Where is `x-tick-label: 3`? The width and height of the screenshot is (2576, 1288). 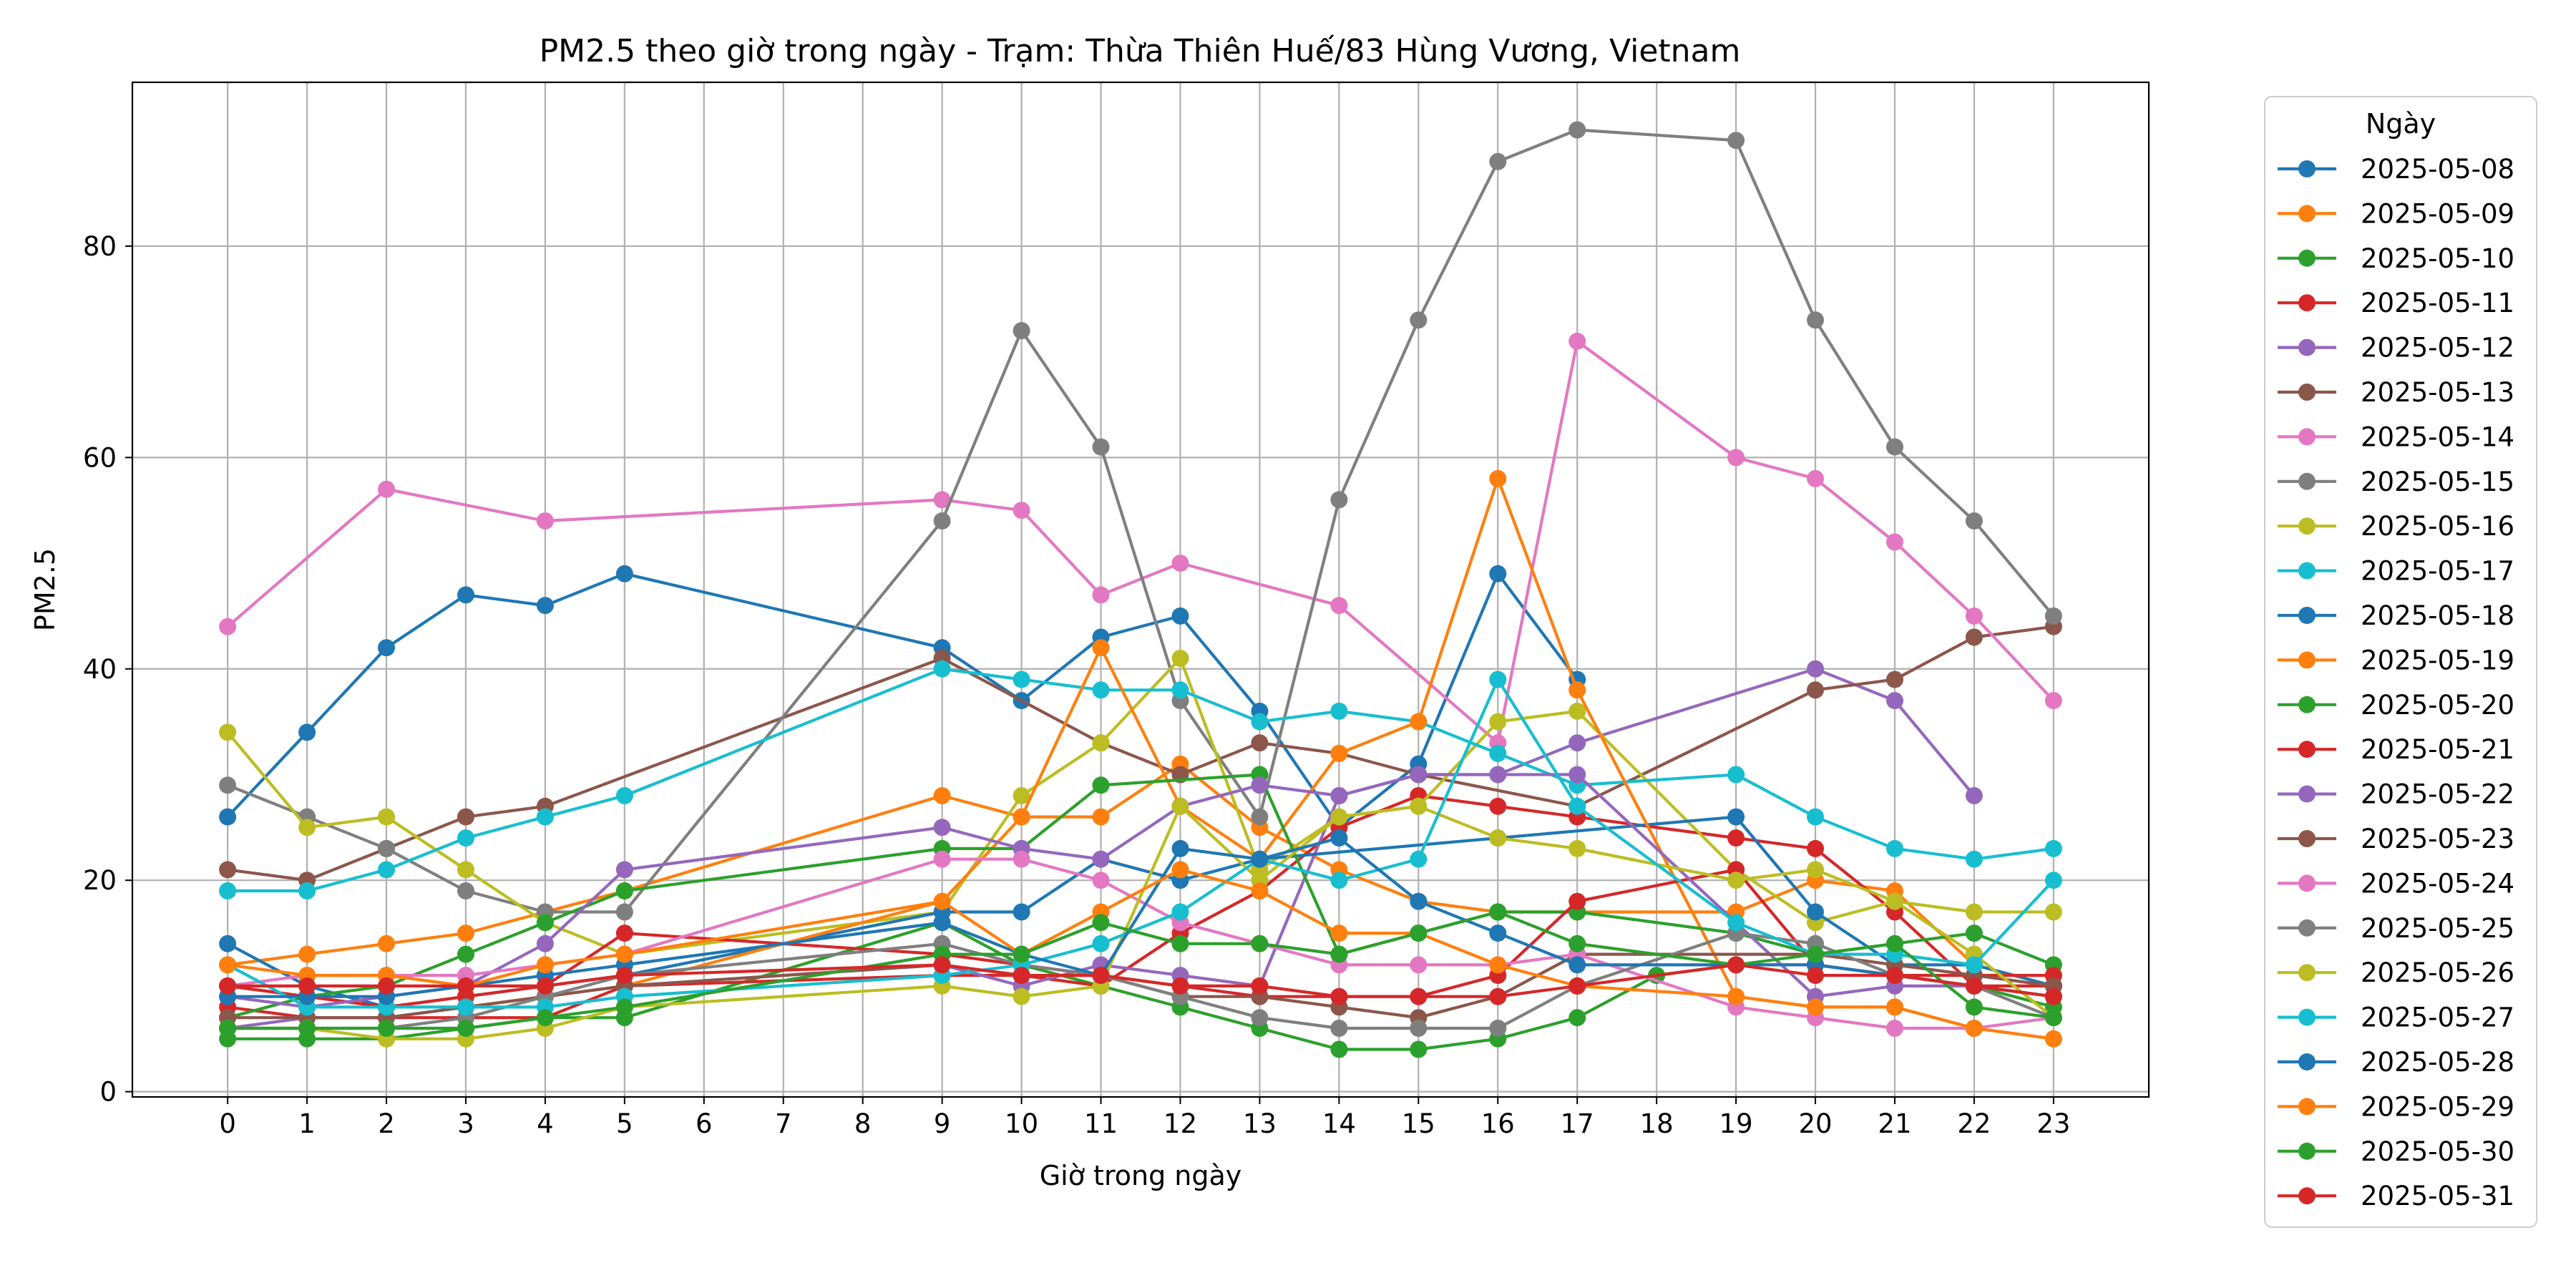 x-tick-label: 3 is located at coordinates (465, 1123).